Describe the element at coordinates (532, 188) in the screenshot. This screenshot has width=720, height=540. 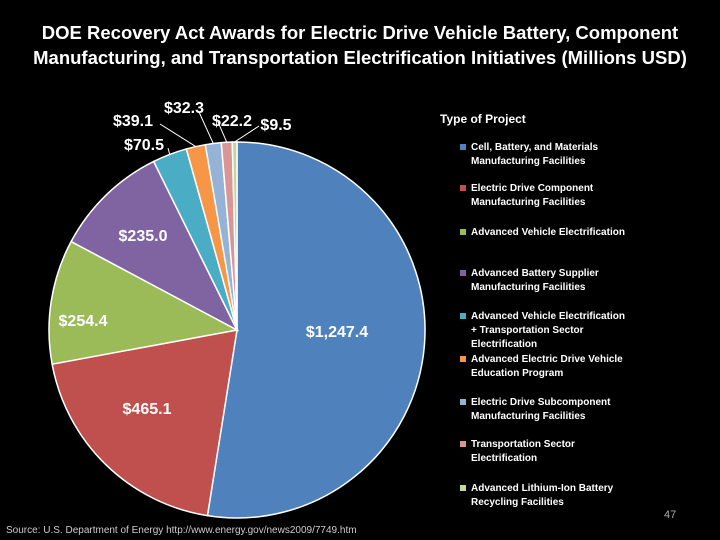
I see `legend-label: Electric Drive Component` at that location.